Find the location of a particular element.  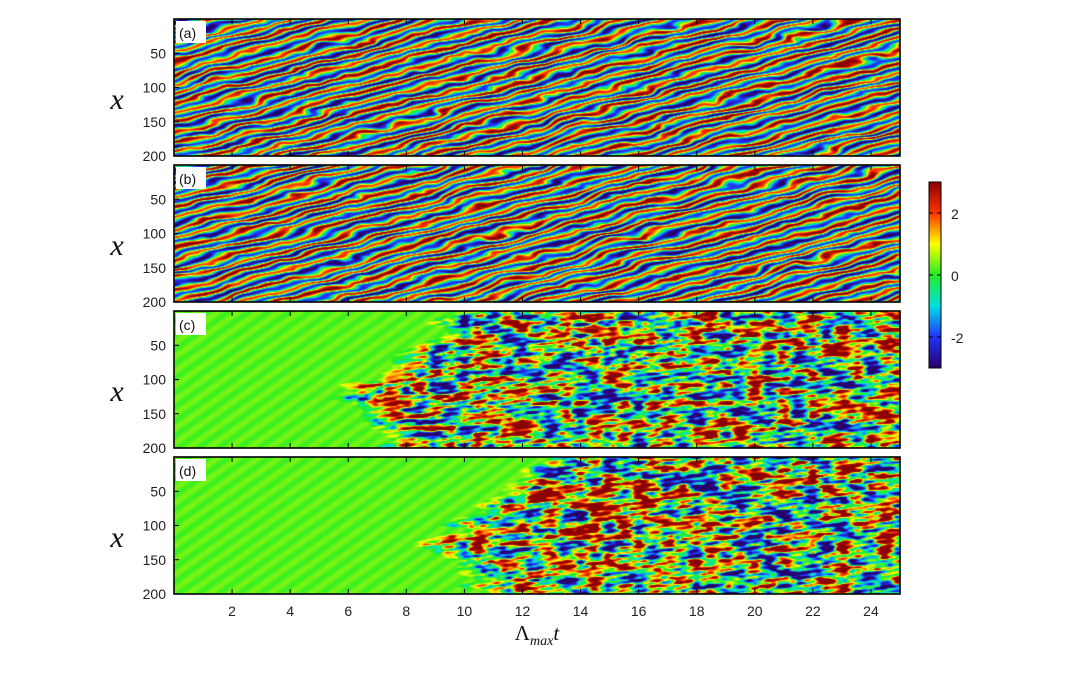

panel-label: (b) is located at coordinates (187, 179).